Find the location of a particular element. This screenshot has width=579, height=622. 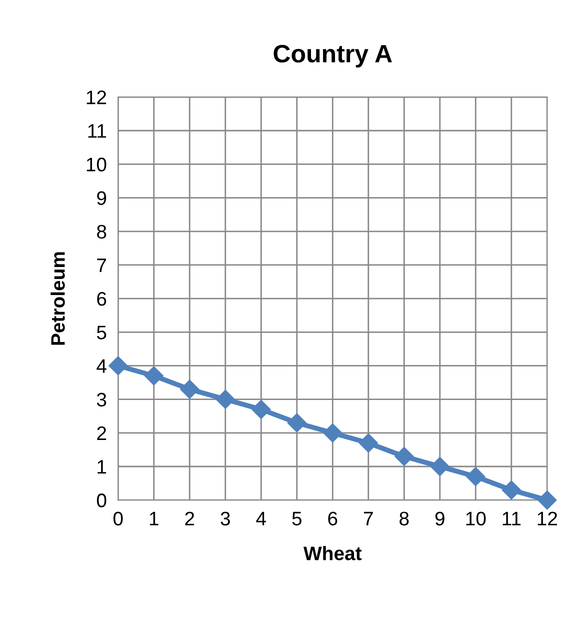

y-tick-label: 5 is located at coordinates (101, 333).